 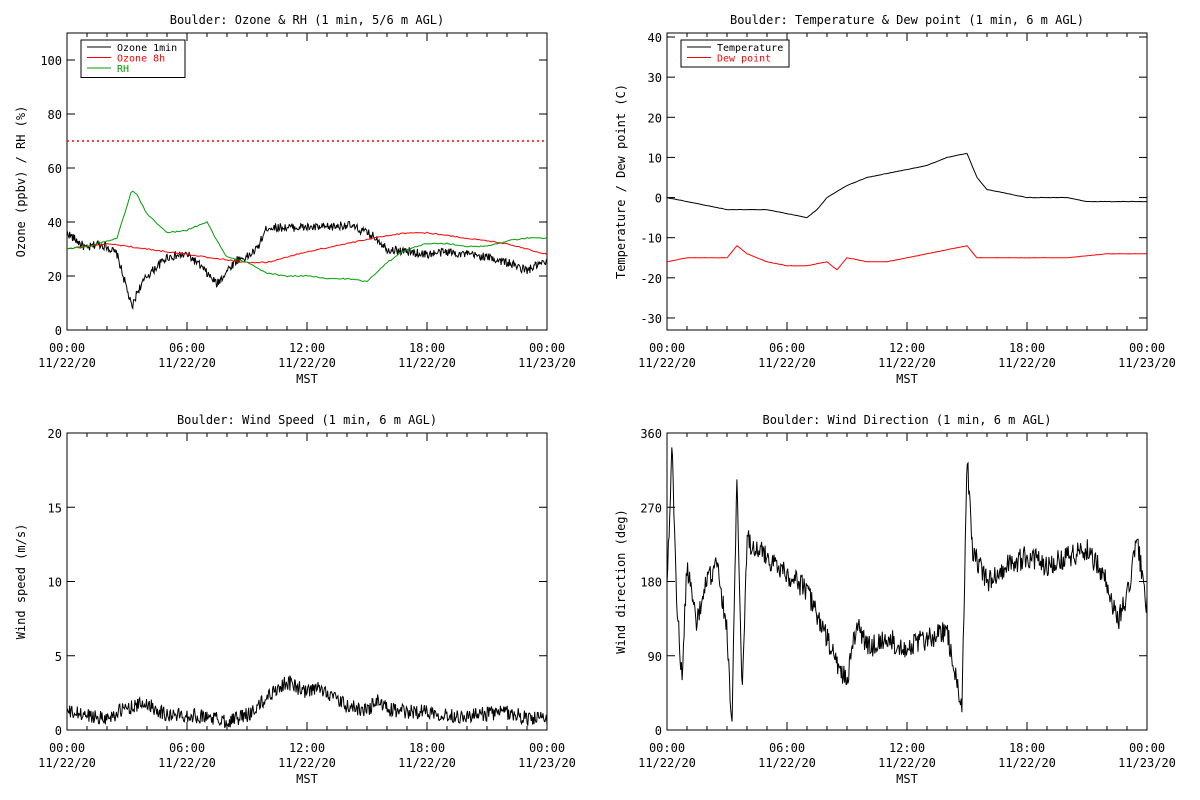 What do you see at coordinates (58, 657) in the screenshot?
I see `y-tick-label: 5` at bounding box center [58, 657].